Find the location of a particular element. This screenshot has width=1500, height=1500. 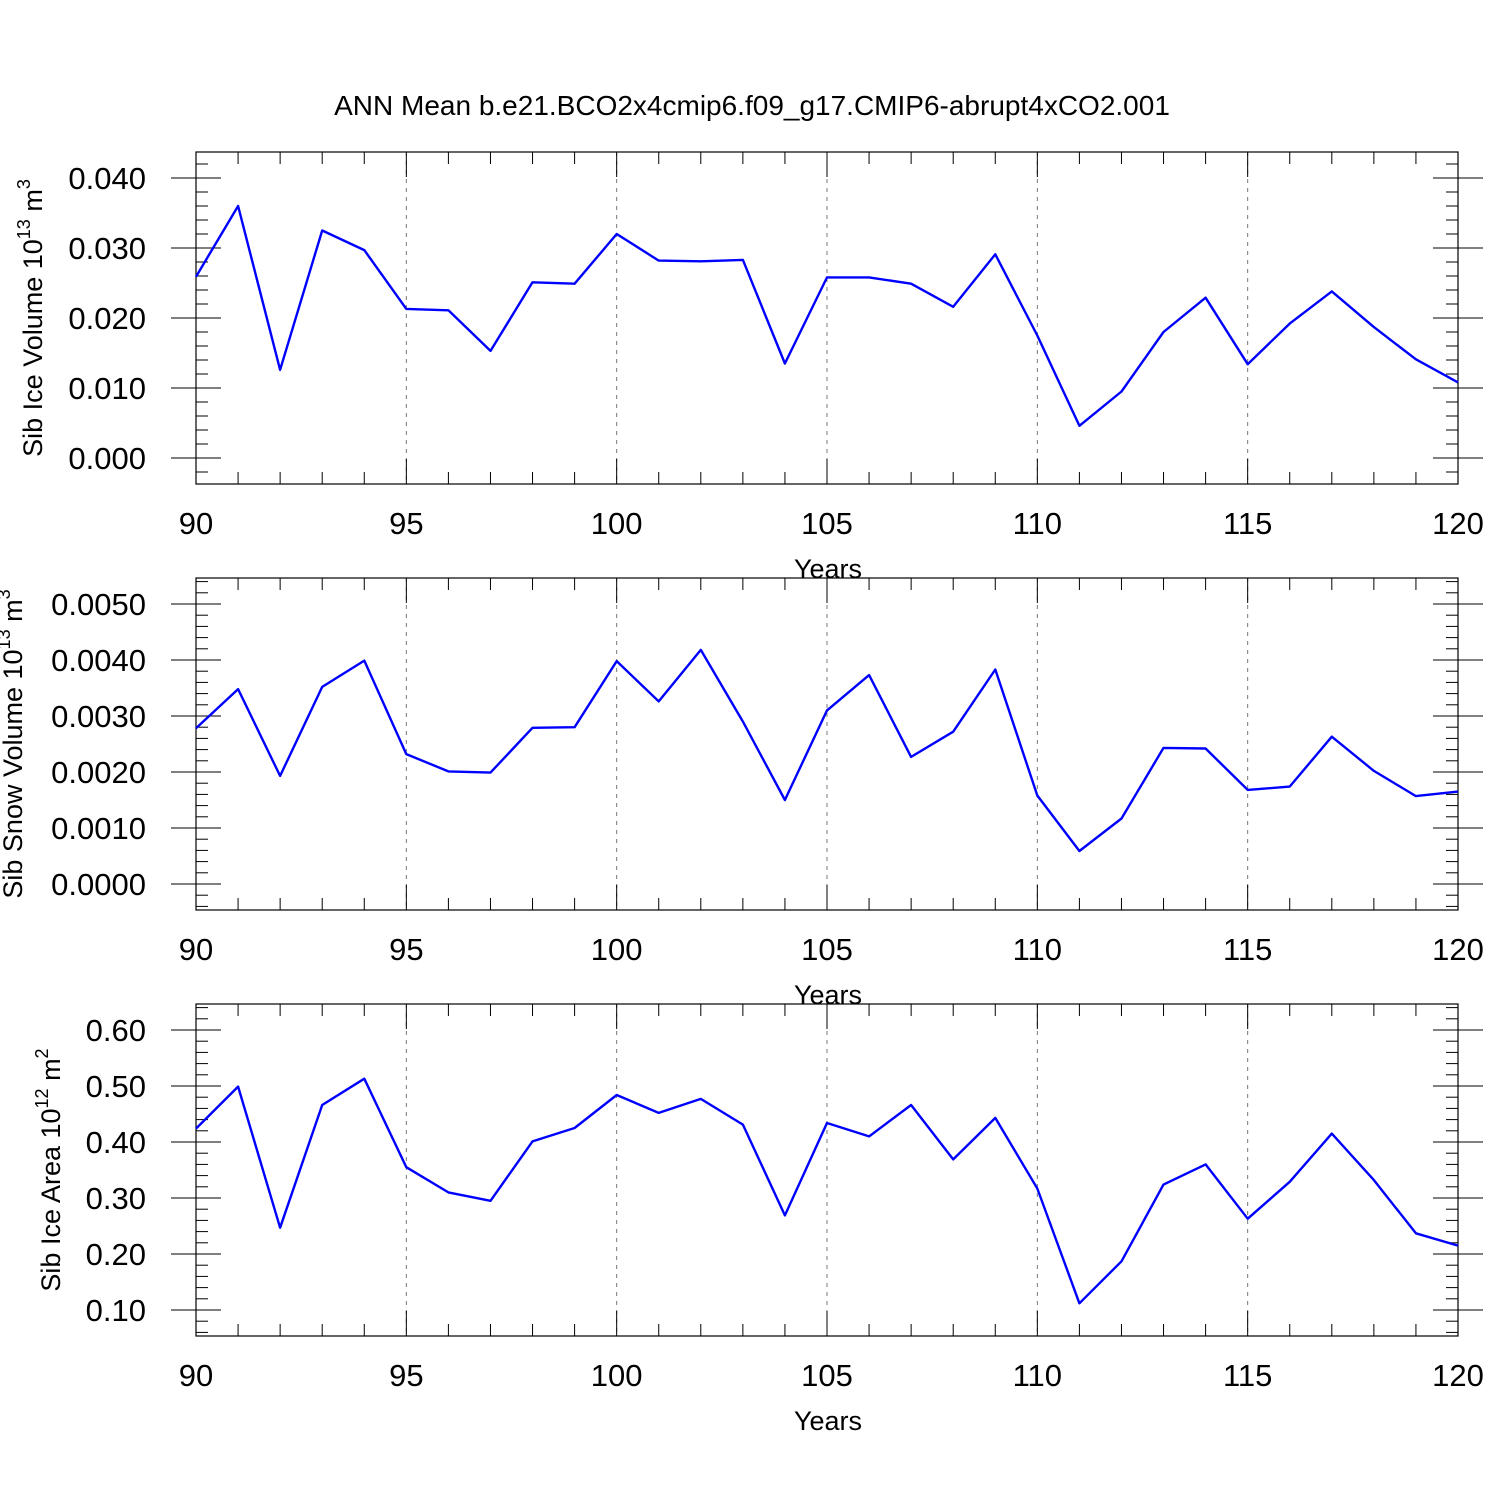

series-line-ice-volume is located at coordinates (826, 315).